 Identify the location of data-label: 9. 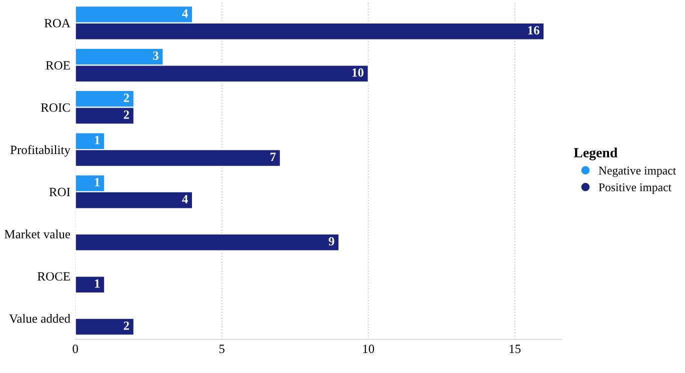
(331, 241).